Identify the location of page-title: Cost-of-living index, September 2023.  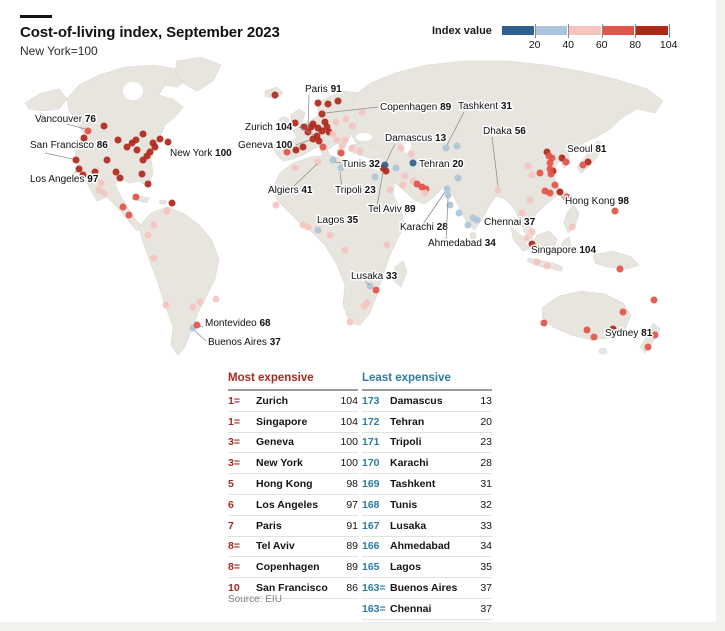
(150, 32).